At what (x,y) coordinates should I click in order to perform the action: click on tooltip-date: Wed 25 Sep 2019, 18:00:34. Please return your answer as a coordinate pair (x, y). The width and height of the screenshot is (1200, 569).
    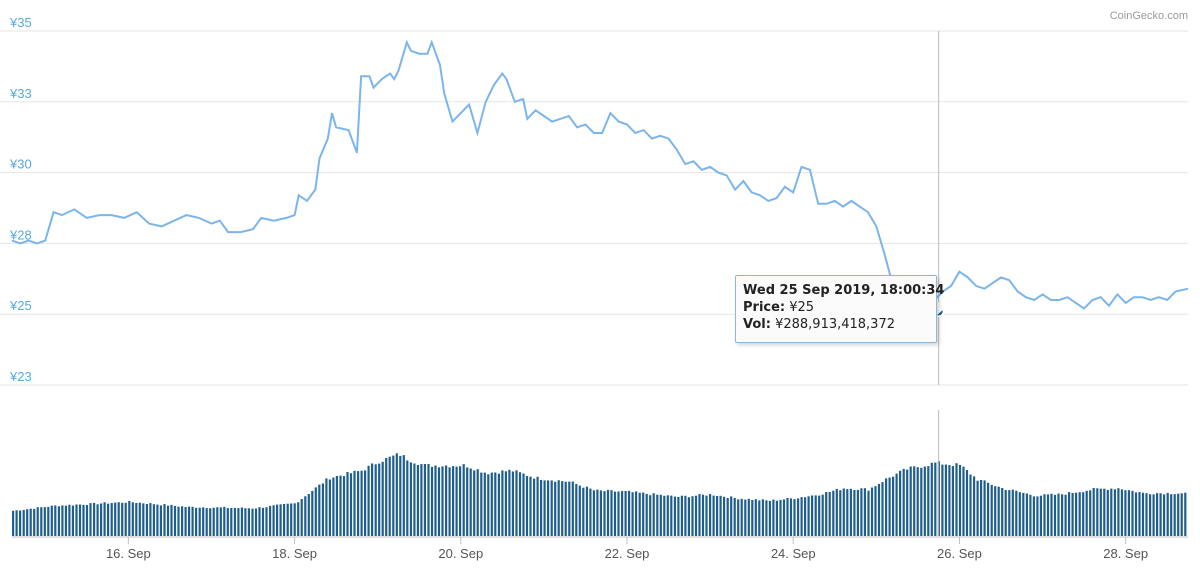
    Looking at the image, I should click on (844, 290).